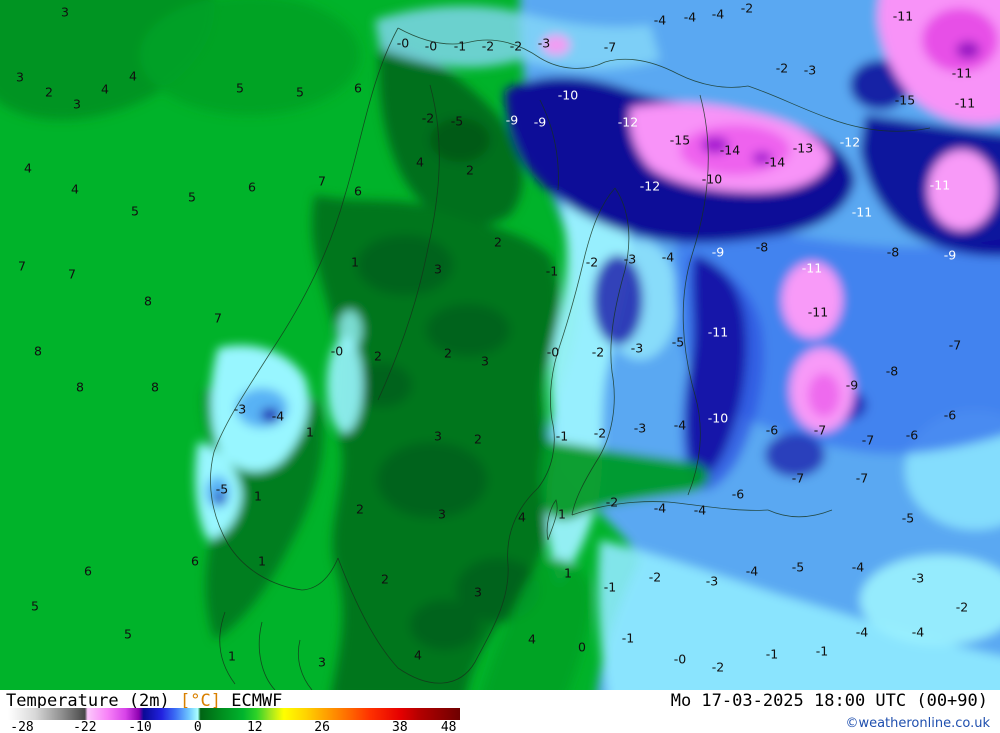 This screenshot has width=1000, height=733. Describe the element at coordinates (322, 726) in the screenshot. I see `legend-tick: 26` at that location.